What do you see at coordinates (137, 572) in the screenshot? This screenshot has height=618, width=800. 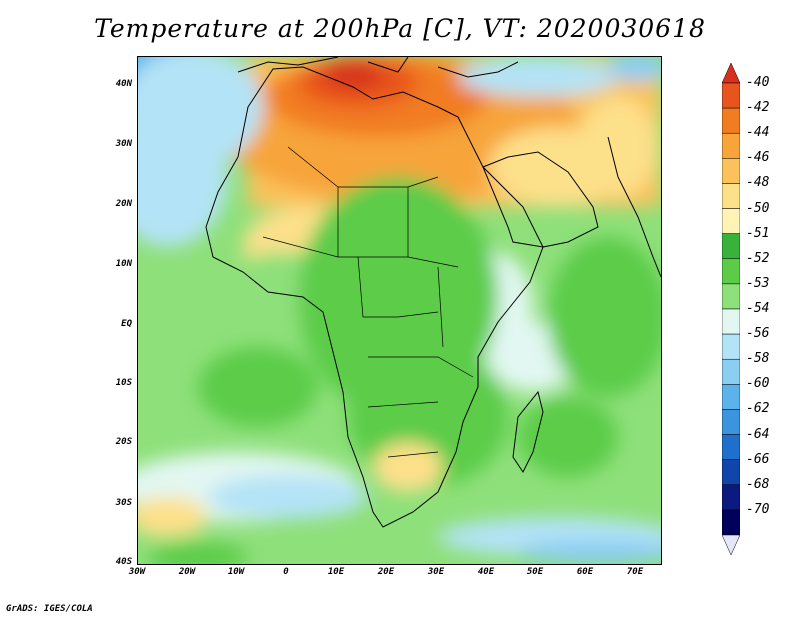 I see `lon-label-30w: 30W` at bounding box center [137, 572].